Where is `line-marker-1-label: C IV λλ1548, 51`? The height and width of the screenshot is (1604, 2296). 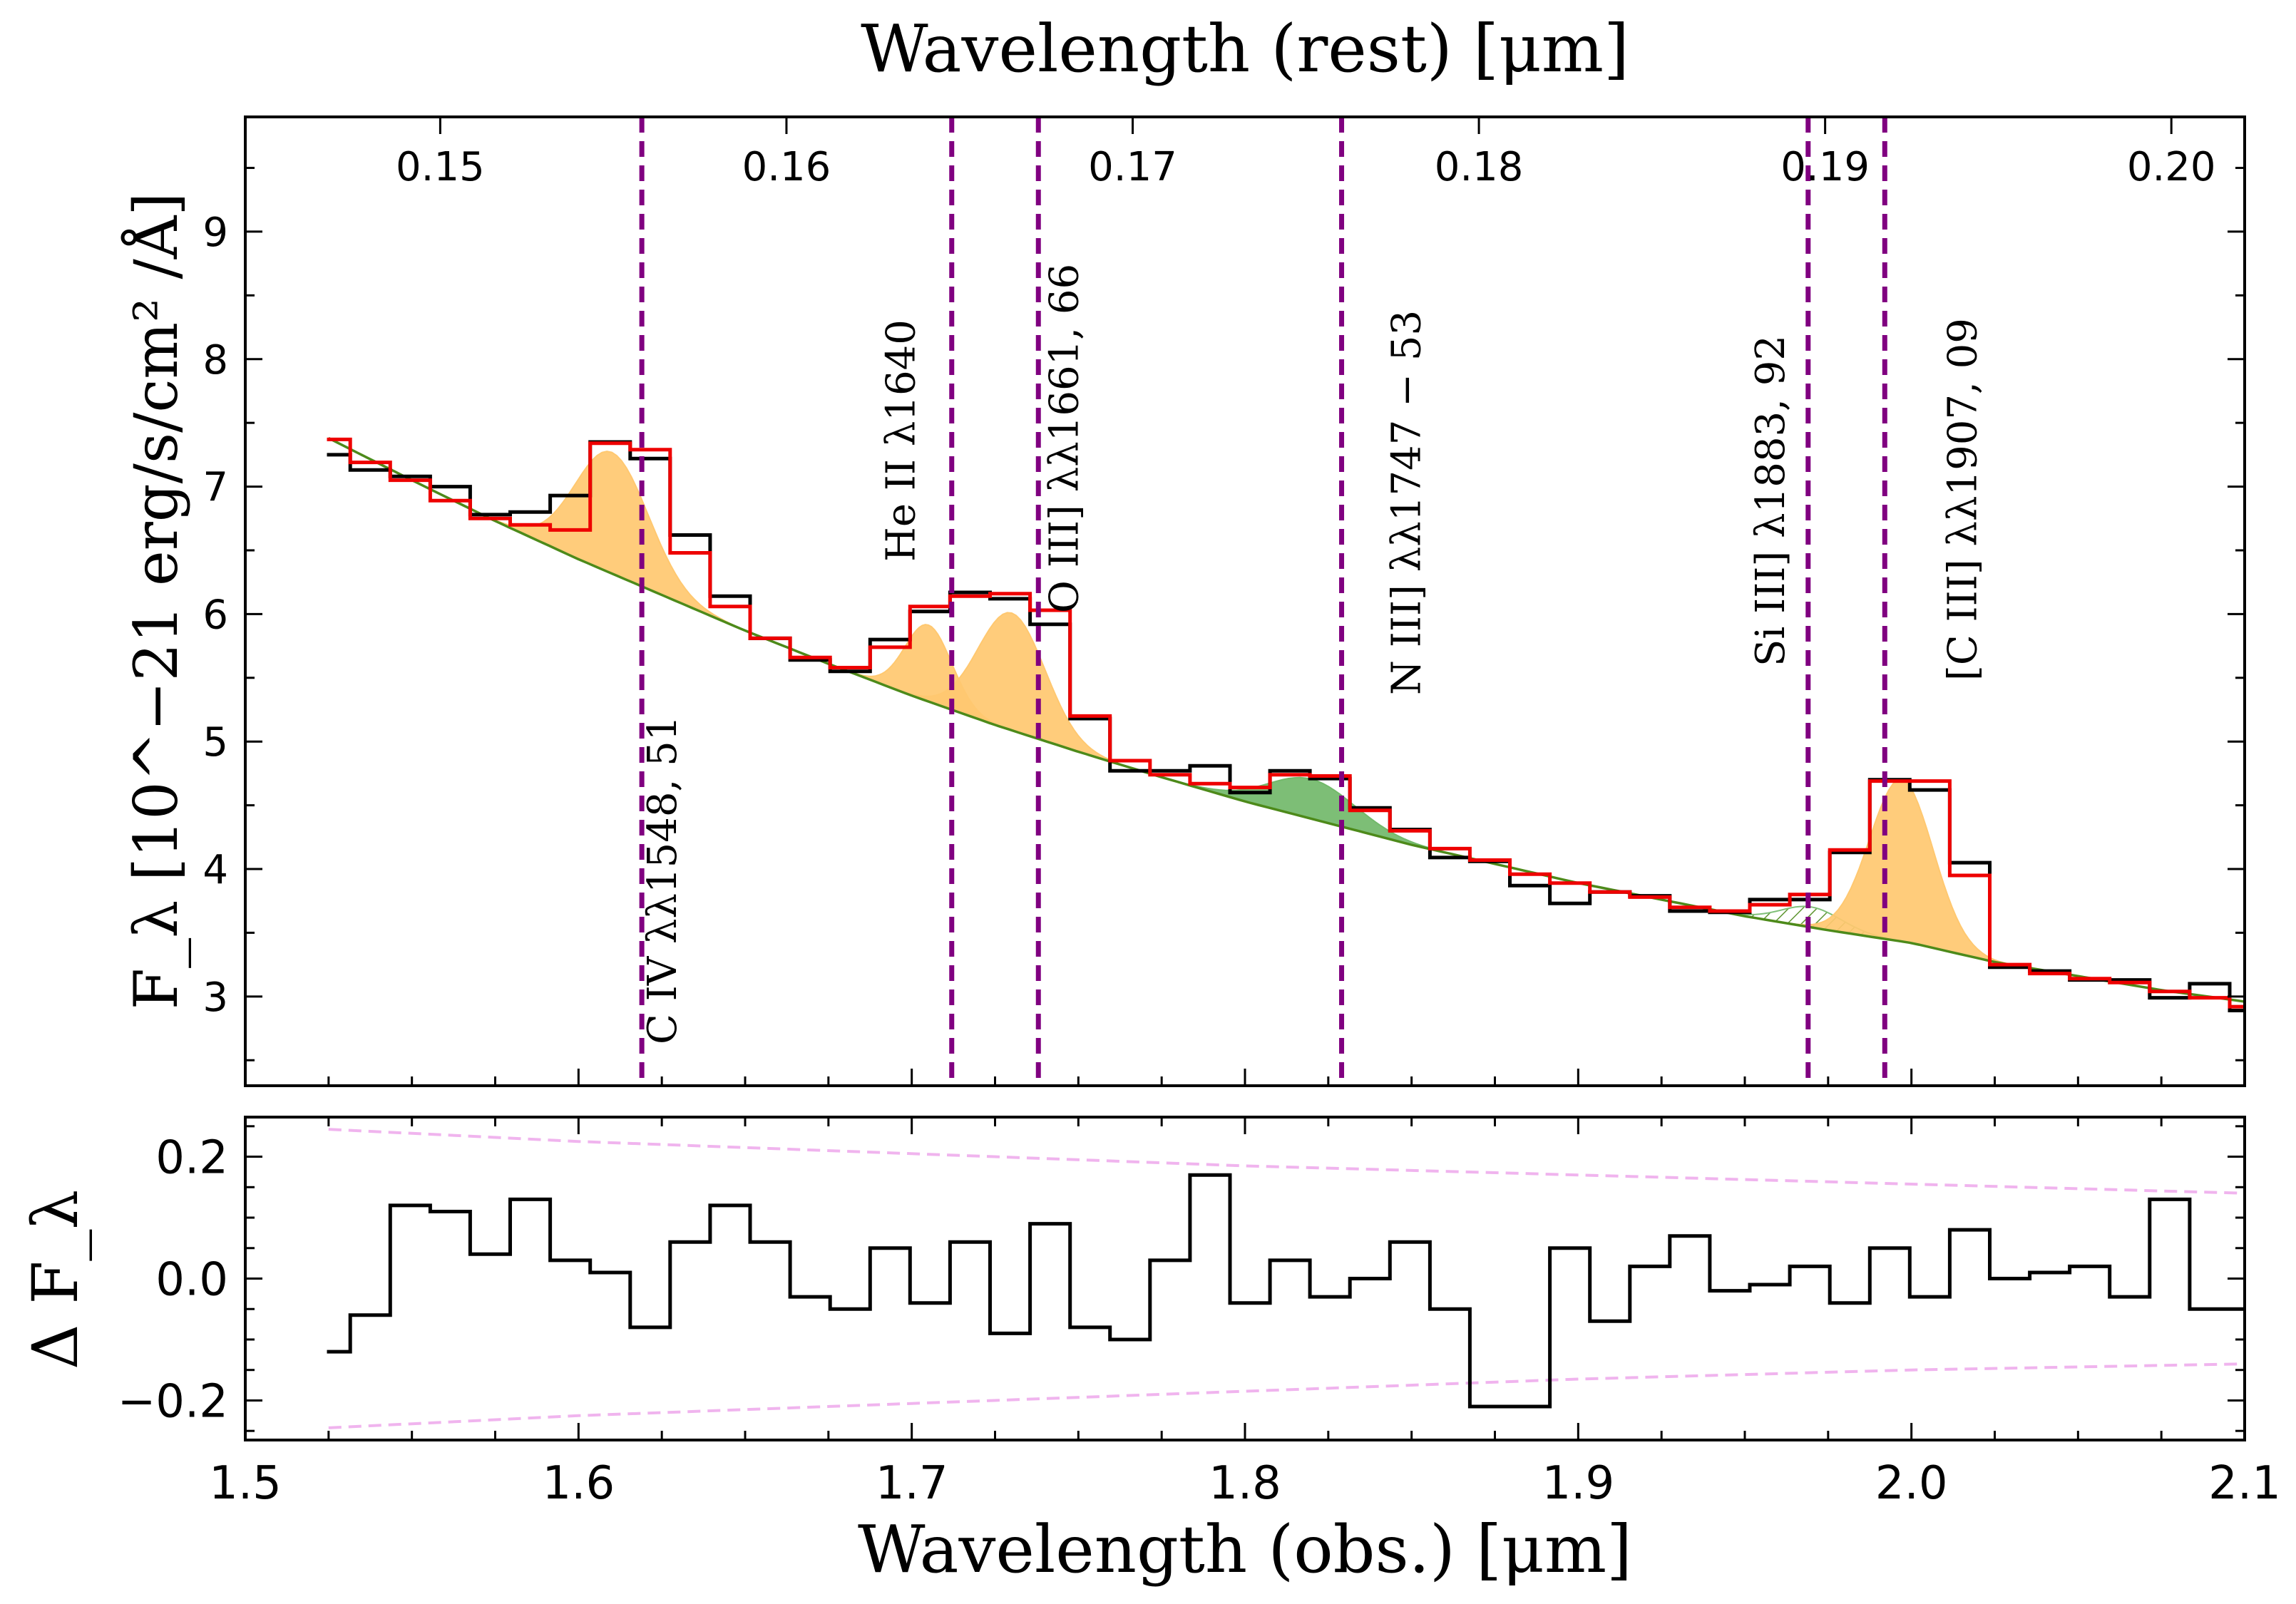 line-marker-1-label: C IV λλ1548, 51 is located at coordinates (663, 880).